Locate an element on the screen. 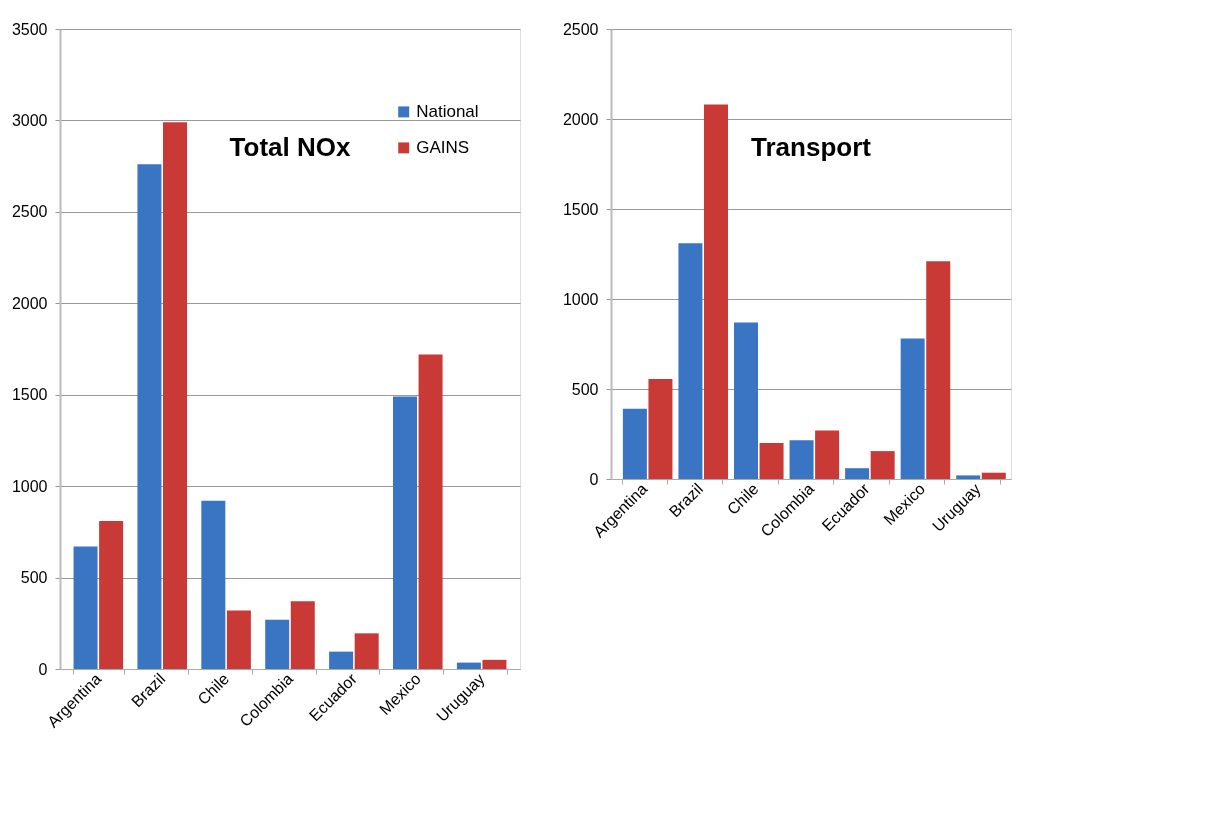 This screenshot has width=1212, height=832. text: Total NOx is located at coordinates (290, 147).